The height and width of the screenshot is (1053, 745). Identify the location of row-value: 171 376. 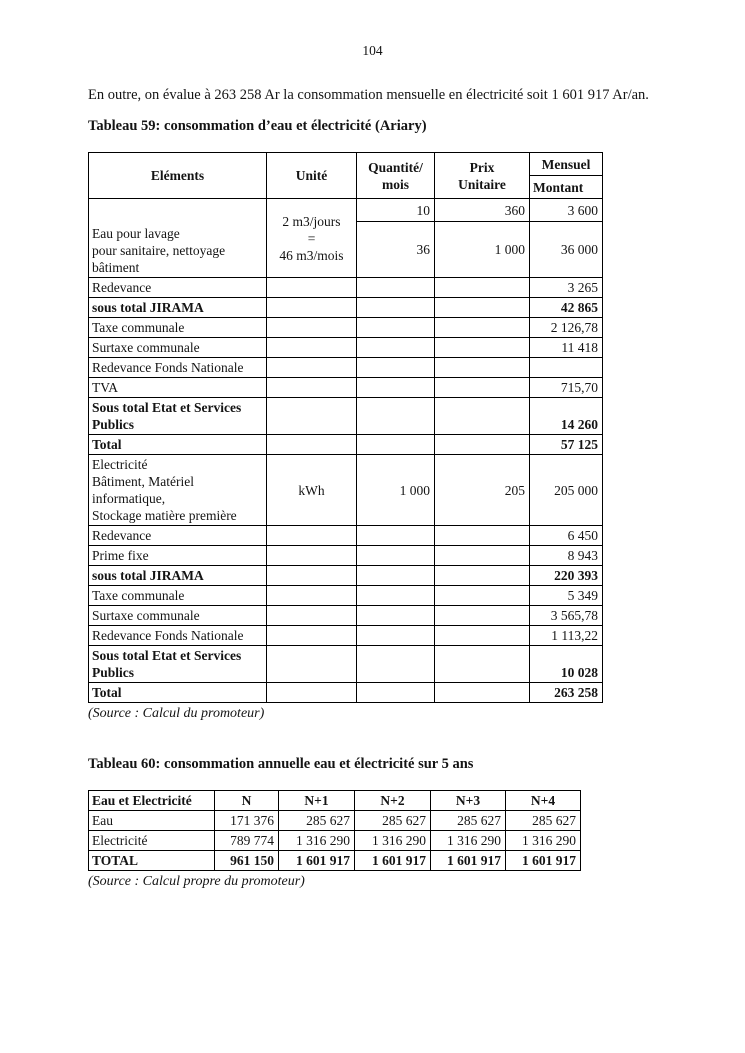
(246, 820).